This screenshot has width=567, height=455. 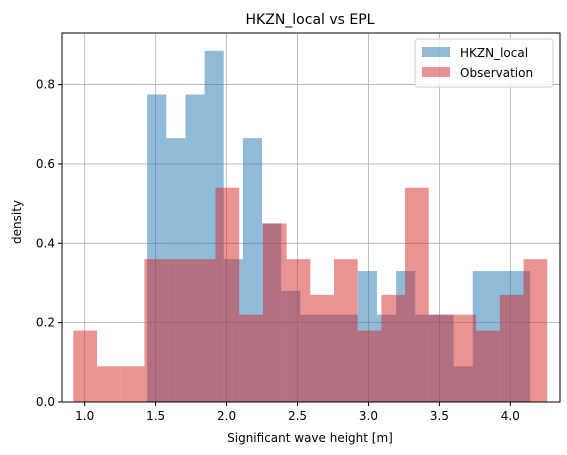 What do you see at coordinates (484, 63) in the screenshot?
I see `legend: HKZN_local Observation` at bounding box center [484, 63].